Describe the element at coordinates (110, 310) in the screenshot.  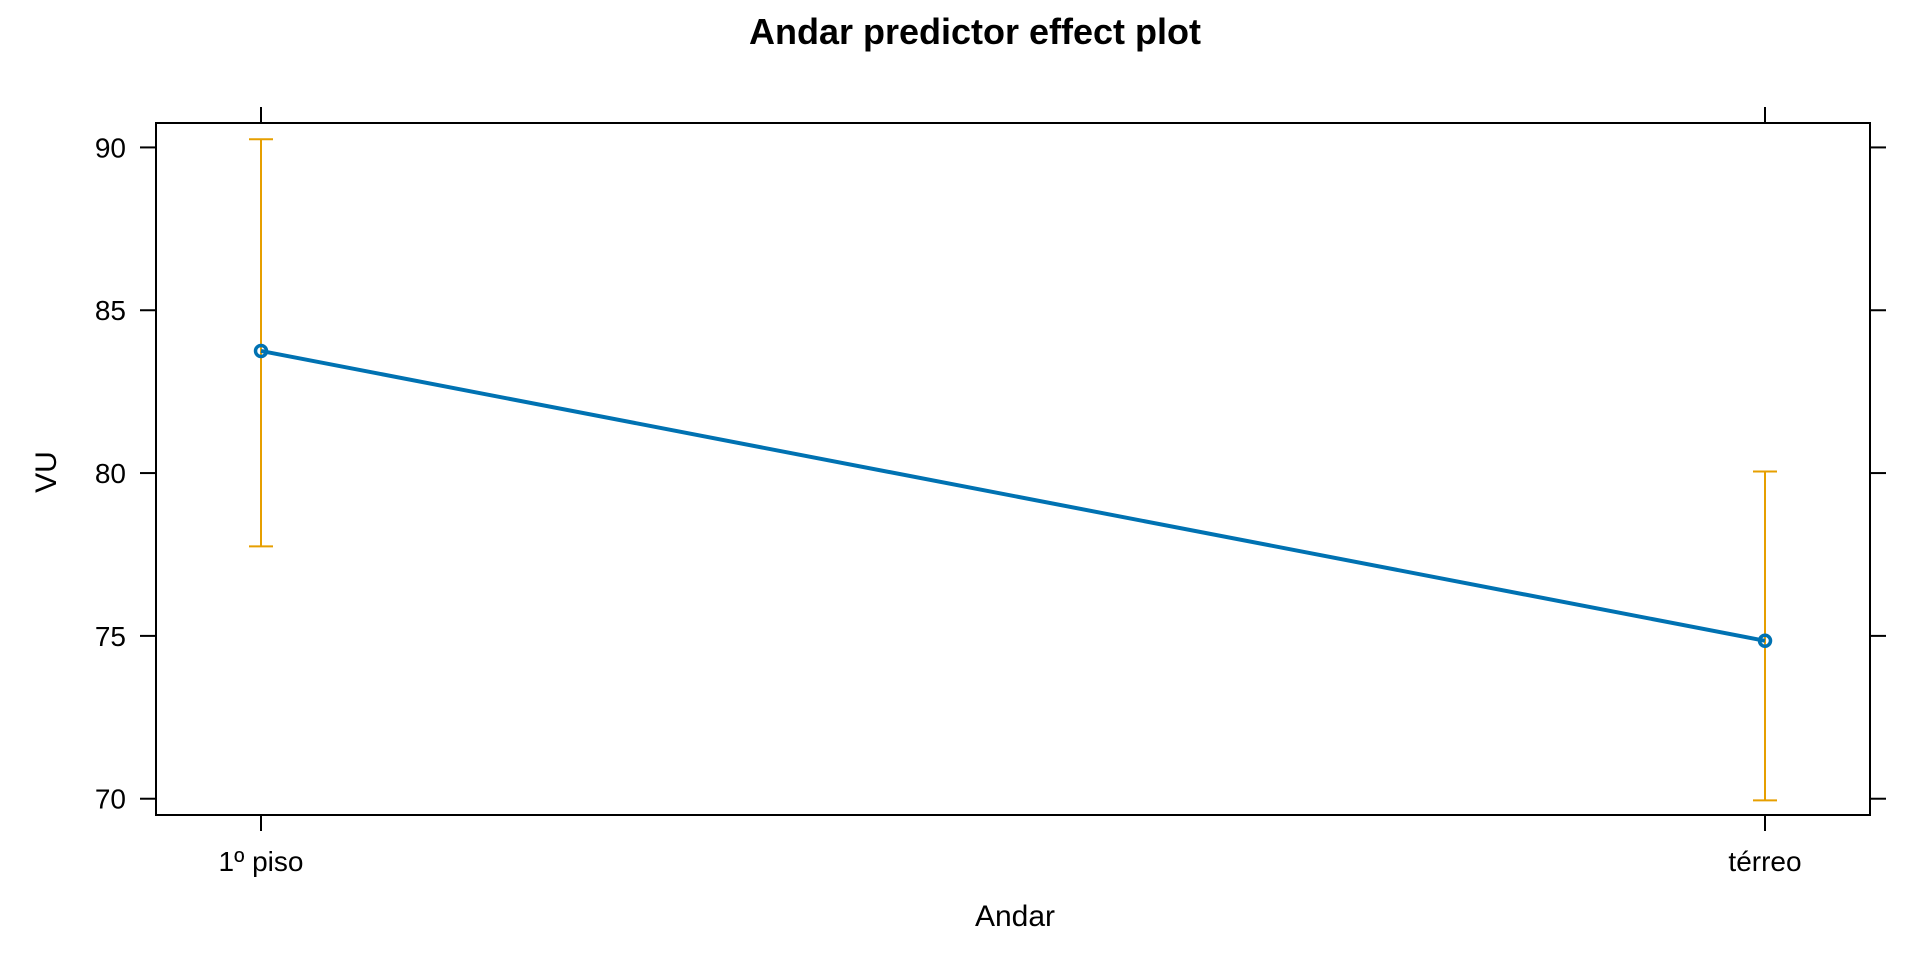
I see `y-tick-label: 85` at that location.